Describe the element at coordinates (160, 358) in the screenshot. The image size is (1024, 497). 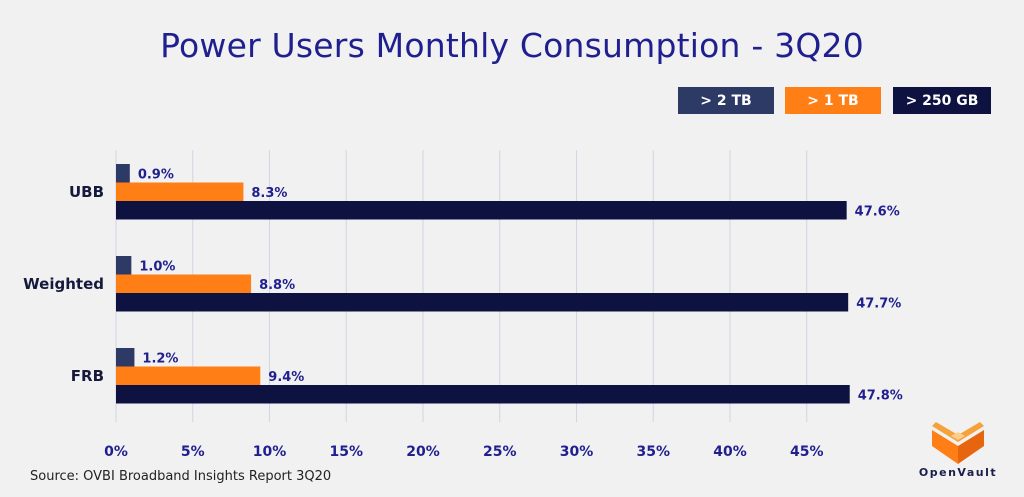
I see `data-label-frb-0: 1.2%` at that location.